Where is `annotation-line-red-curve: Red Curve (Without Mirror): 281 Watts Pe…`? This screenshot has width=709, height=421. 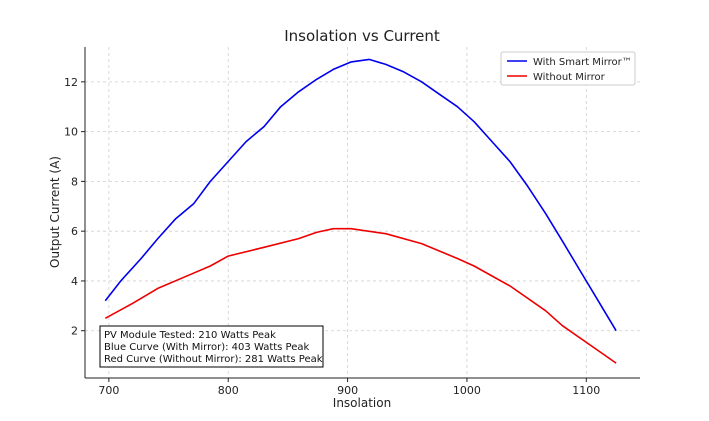 annotation-line-red-curve: Red Curve (Without Mirror): 281 Watts Pe… is located at coordinates (213, 359).